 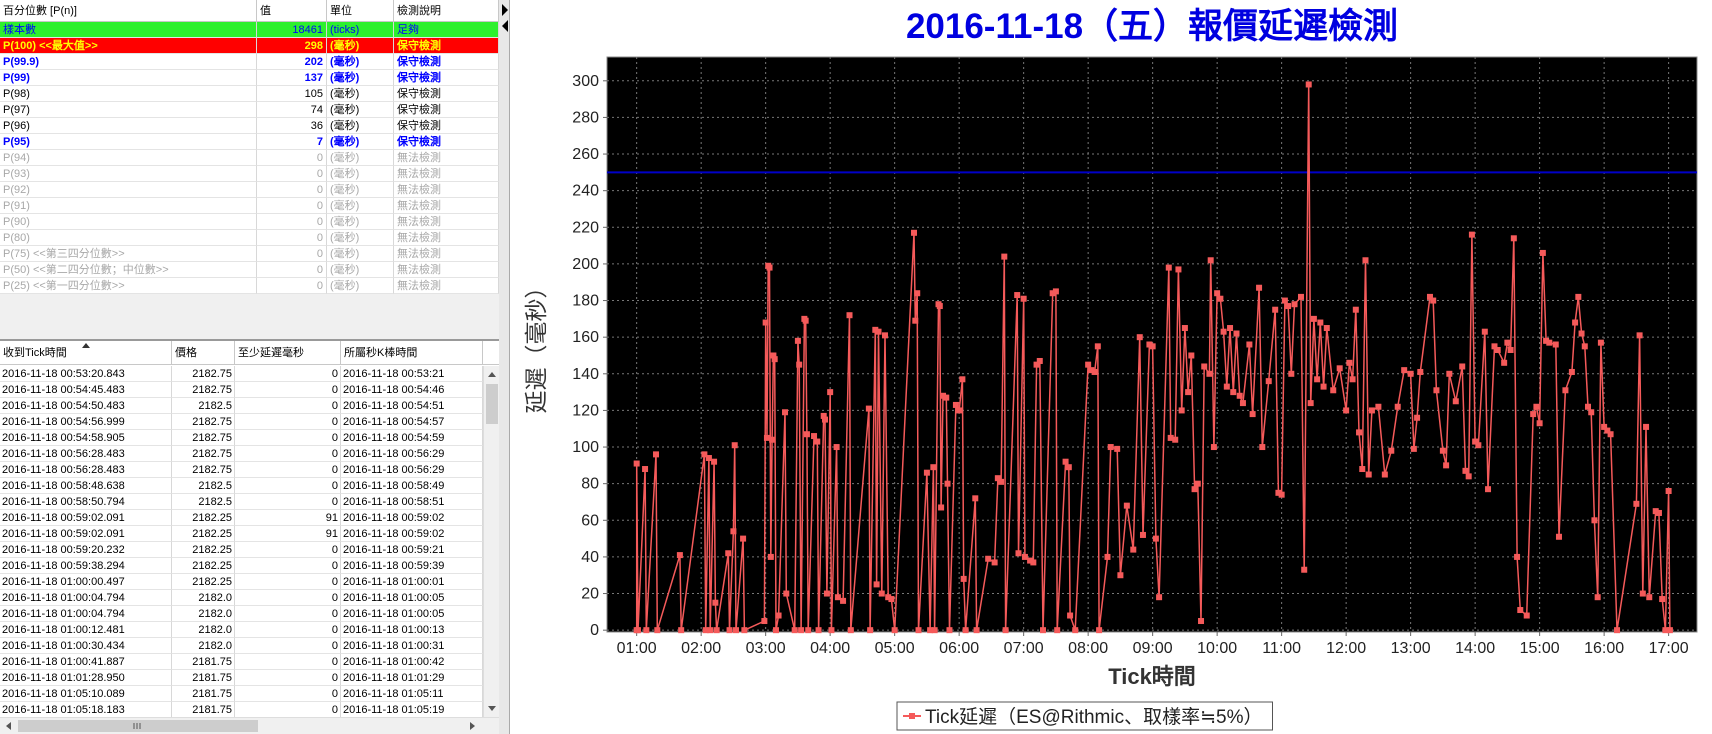 I want to click on y-tick-label: 120, so click(x=585, y=410).